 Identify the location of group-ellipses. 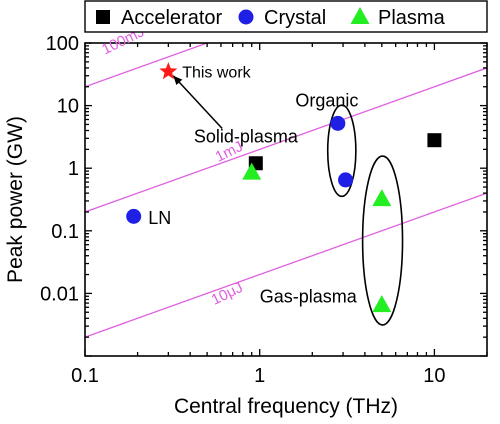
(365, 215).